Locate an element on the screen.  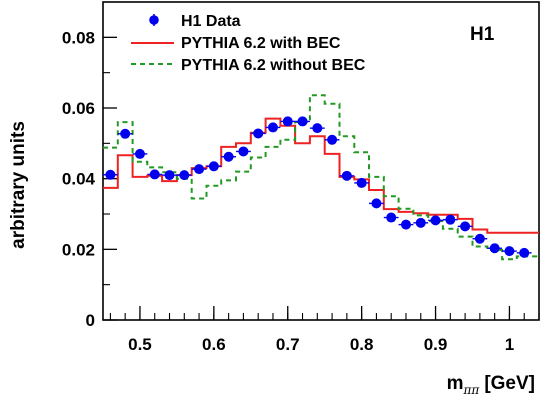
x-axis-title-subscript: ππ is located at coordinates (472, 390).